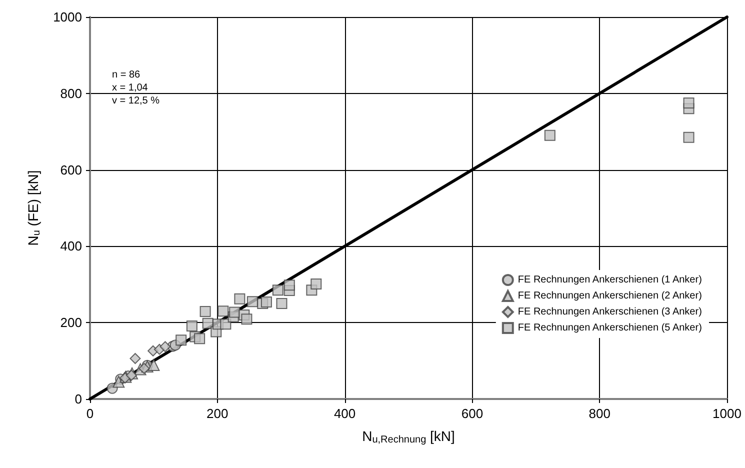 This screenshot has width=745, height=468. I want to click on y-tick-label: 0, so click(78, 399).